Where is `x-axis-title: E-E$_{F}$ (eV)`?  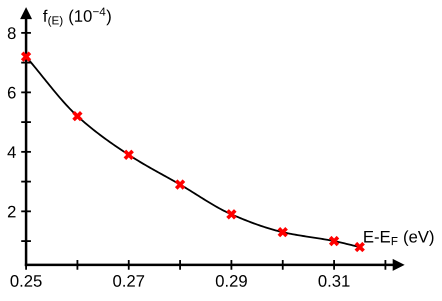
x-axis-title: E-E$_{F}$ (eV) is located at coordinates (399, 238).